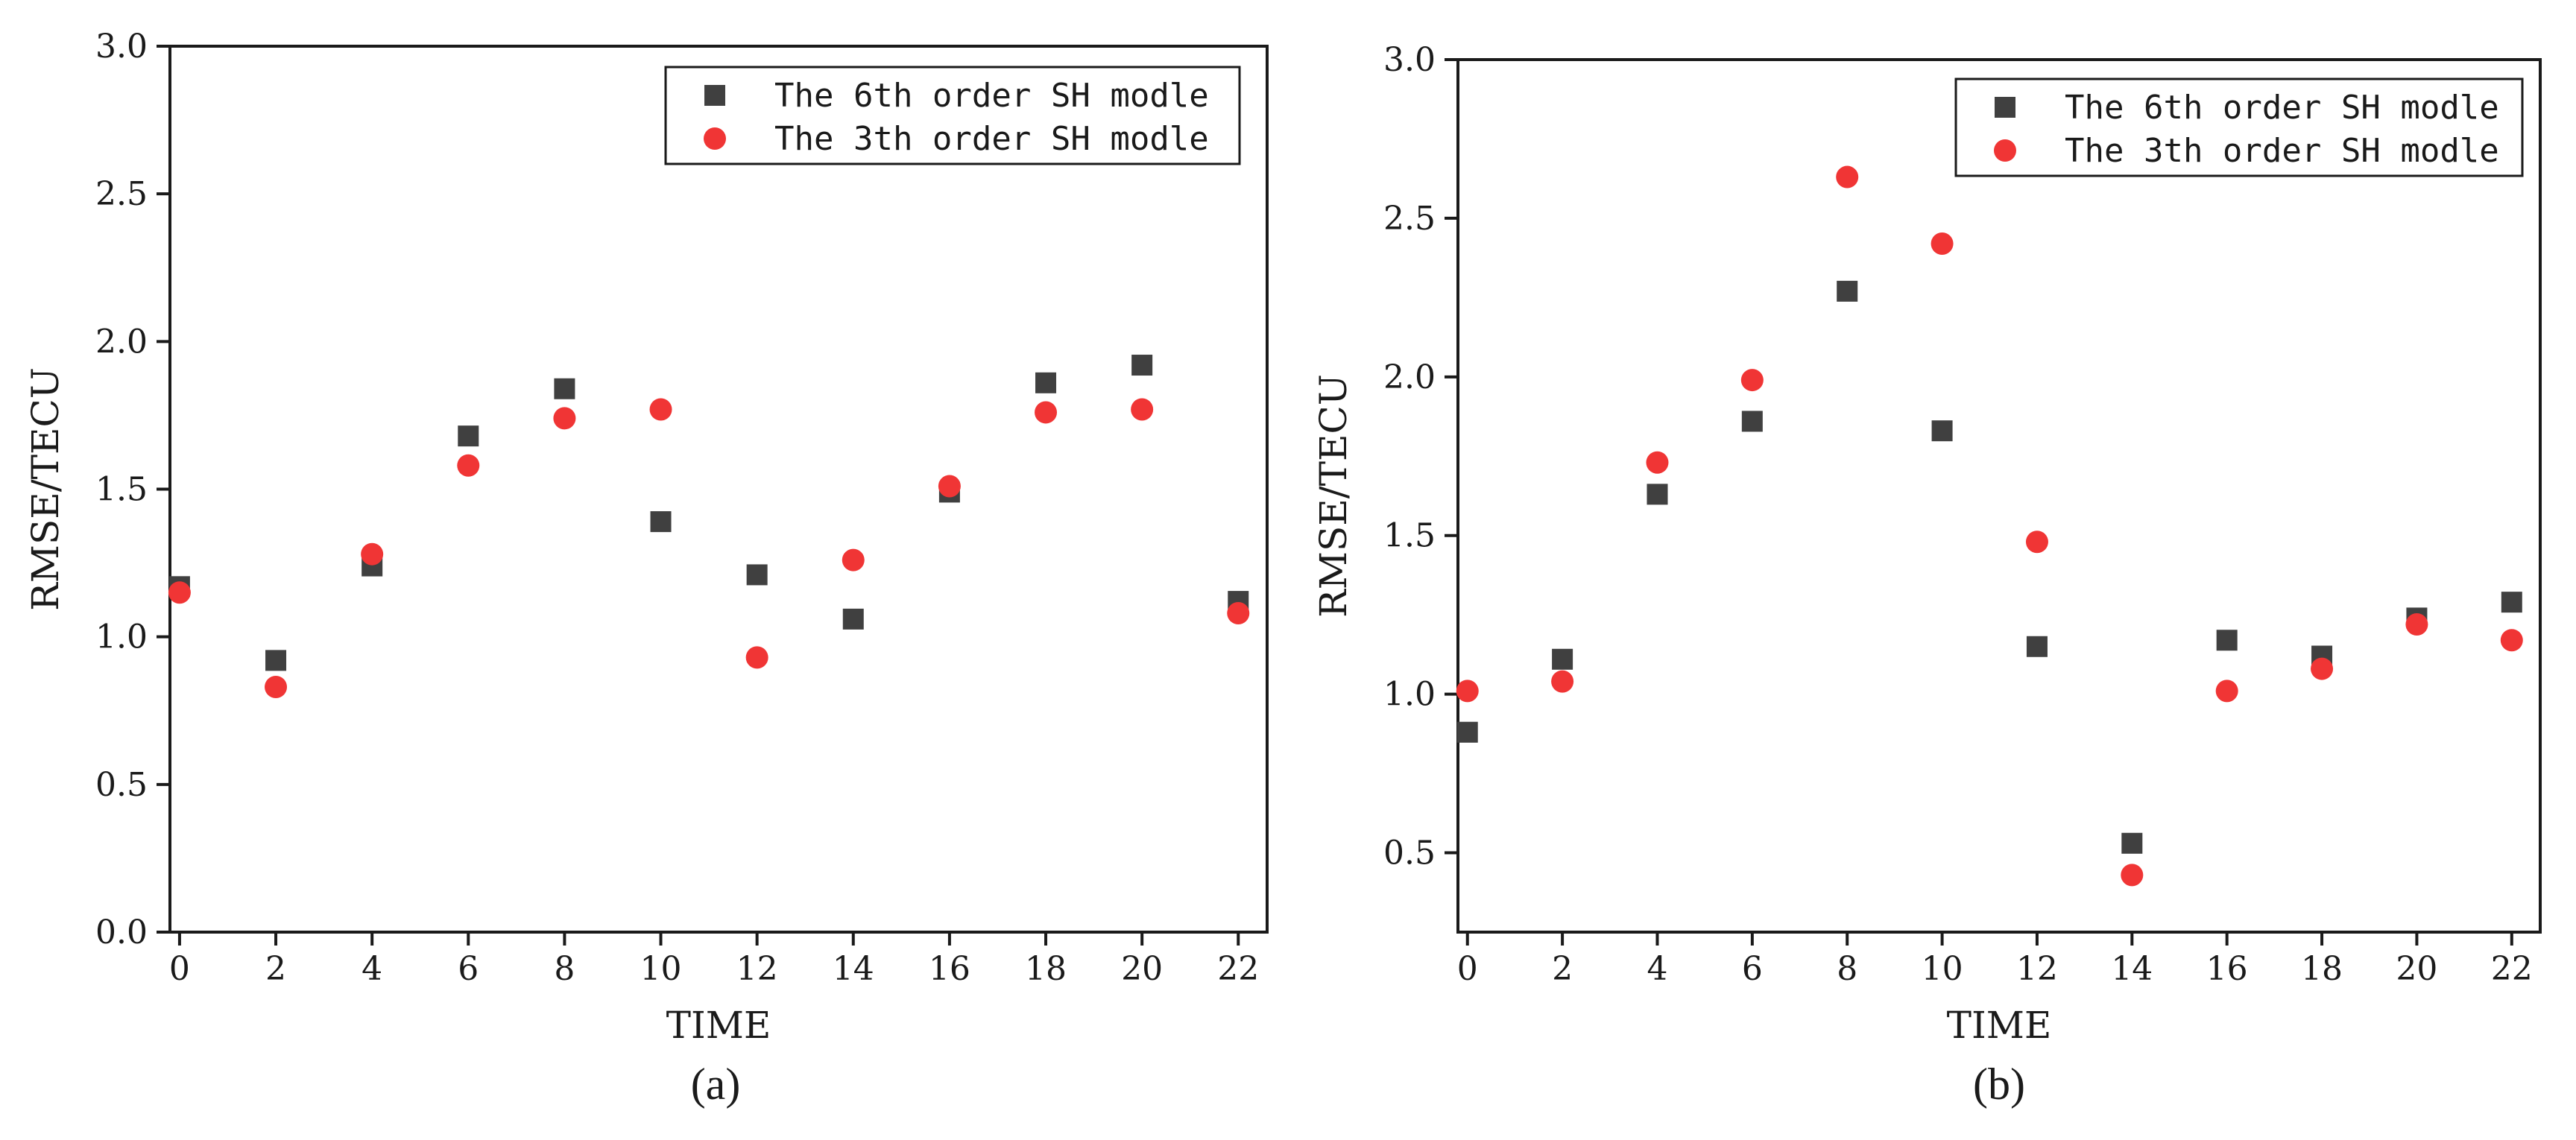  What do you see at coordinates (1999, 1084) in the screenshot?
I see `panel-caption: (b)` at bounding box center [1999, 1084].